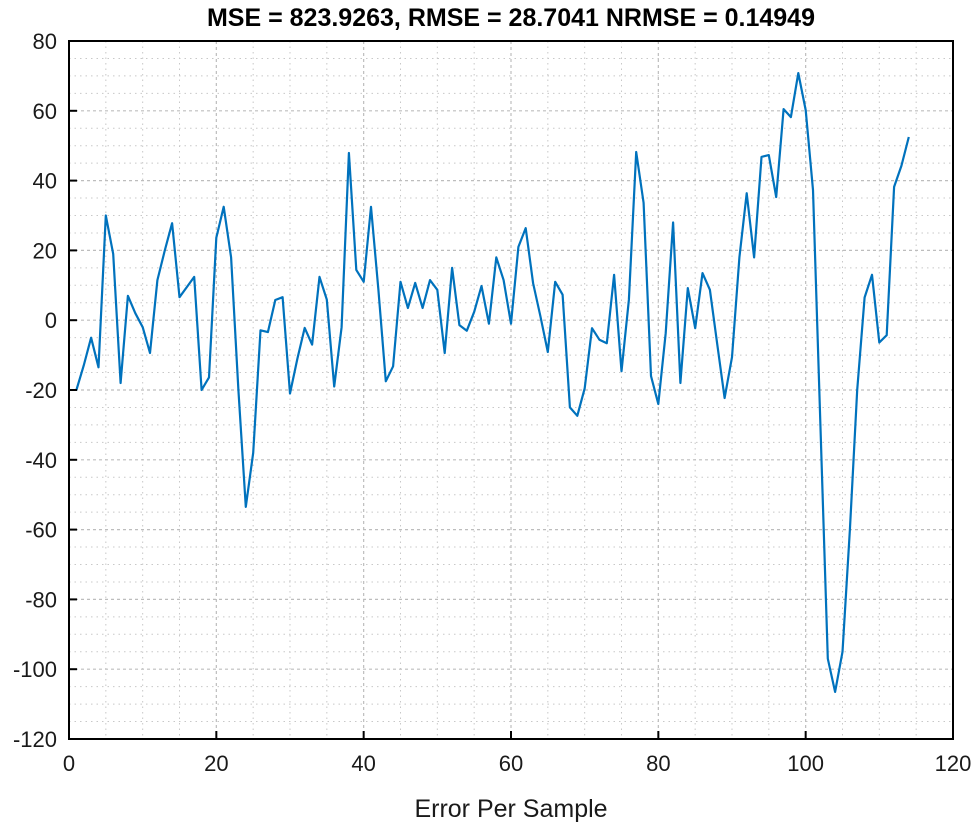 The height and width of the screenshot is (831, 980). I want to click on x-tick-label: 60, so click(511, 763).